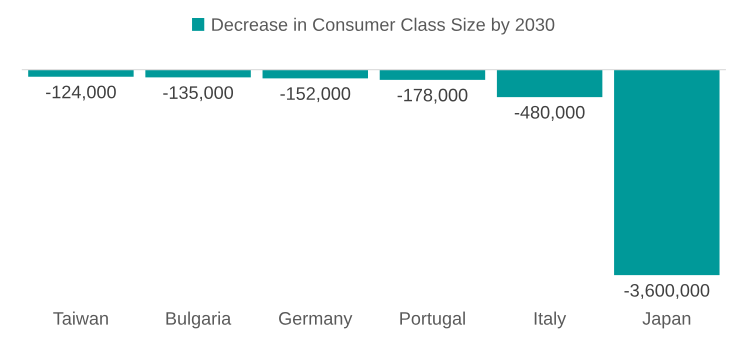  What do you see at coordinates (315, 320) in the screenshot?
I see `x-tick-label: Germany` at bounding box center [315, 320].